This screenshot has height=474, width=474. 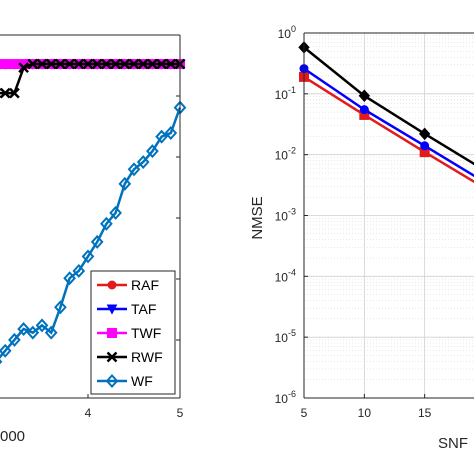 I want to click on legend-entry-rwf: RWF, so click(x=130, y=357).